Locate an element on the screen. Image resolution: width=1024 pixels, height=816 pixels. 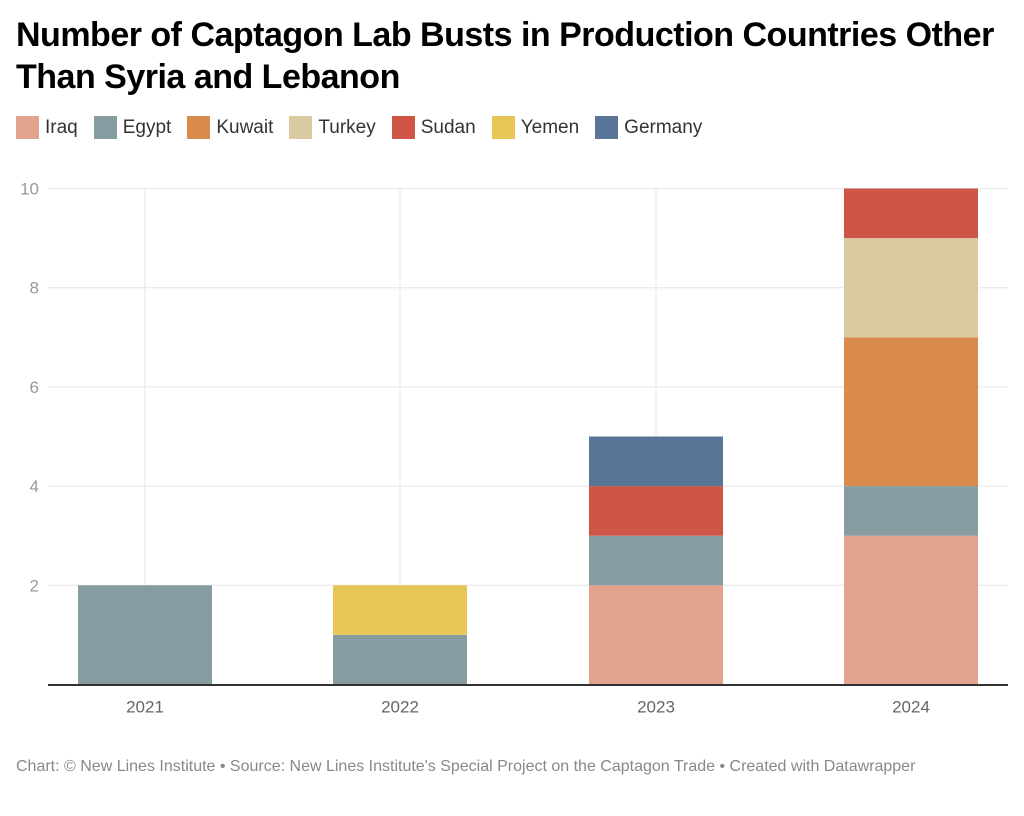
x-tick-label: 2024 is located at coordinates (911, 707).